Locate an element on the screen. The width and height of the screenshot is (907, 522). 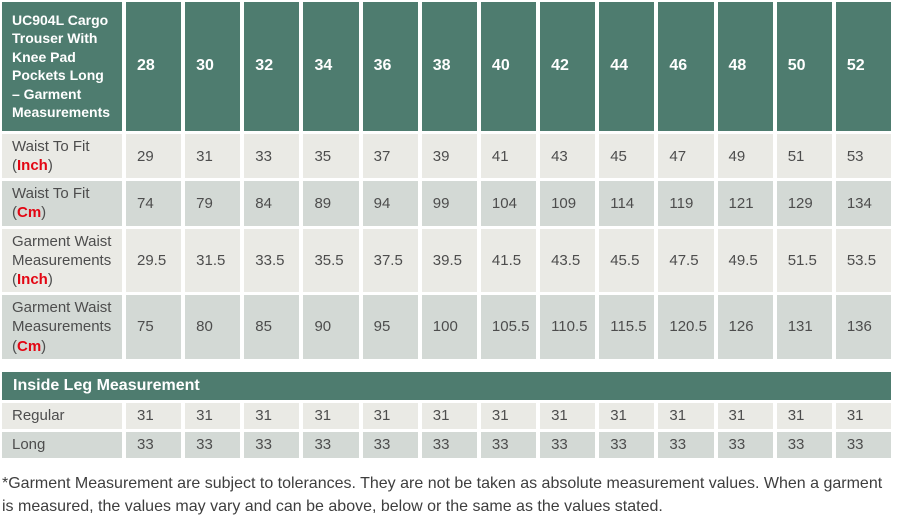
measurement-cell: 53 is located at coordinates (863, 156).